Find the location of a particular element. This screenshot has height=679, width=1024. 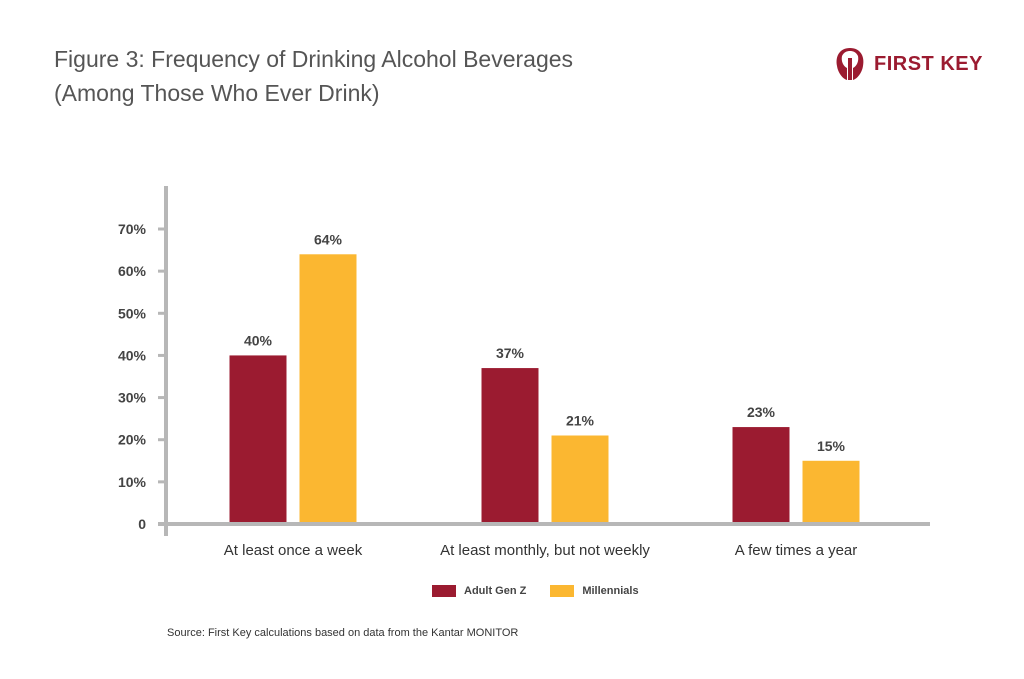

logo-text: FIRST KEY is located at coordinates (928, 63).